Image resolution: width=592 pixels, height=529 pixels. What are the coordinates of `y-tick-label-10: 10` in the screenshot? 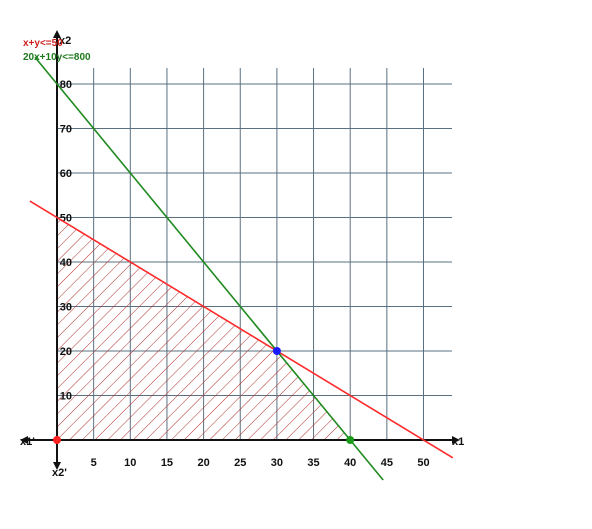 It's located at (66, 397).